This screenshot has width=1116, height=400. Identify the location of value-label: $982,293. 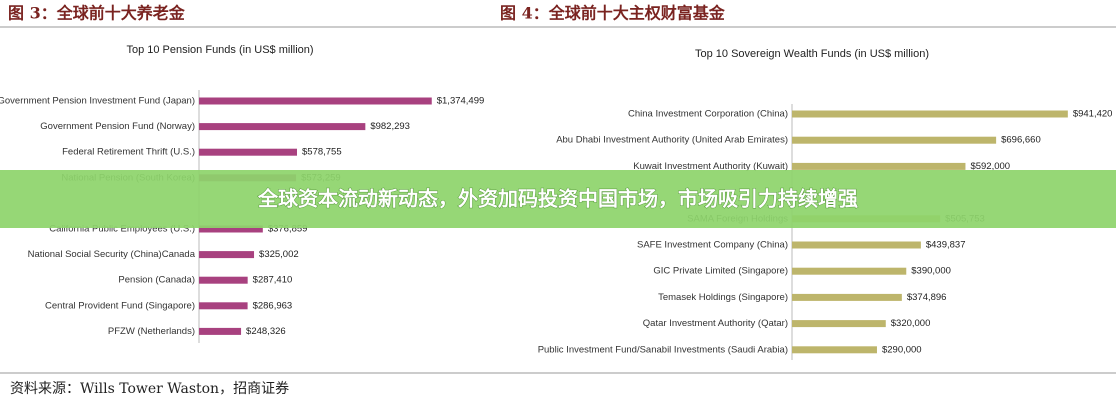
(390, 126).